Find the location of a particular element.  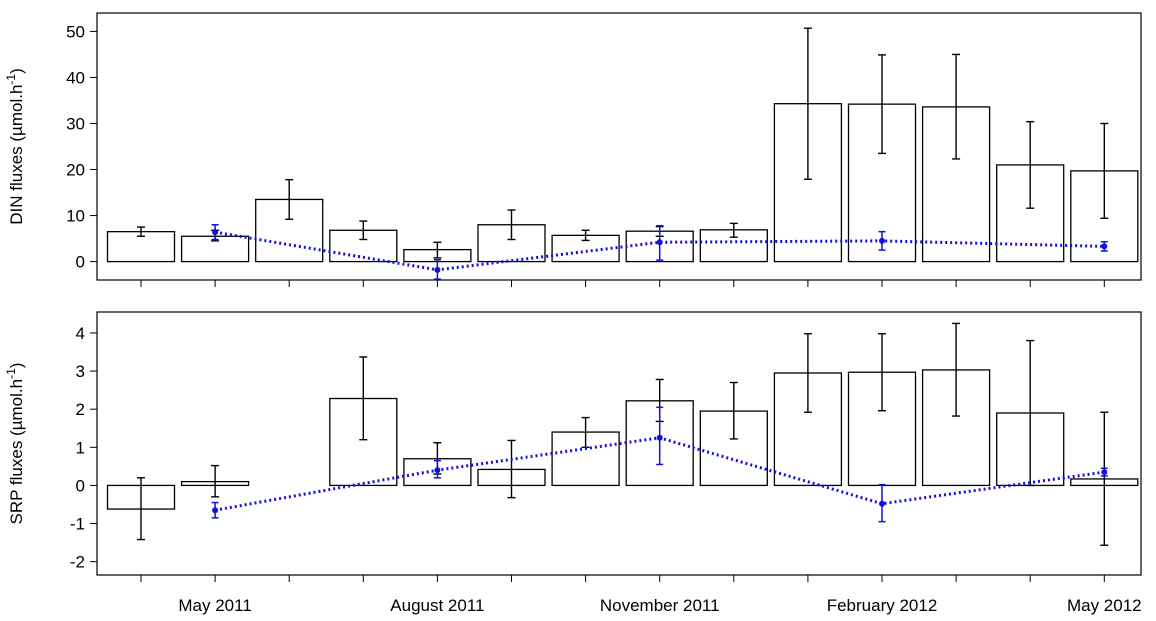

din-bar is located at coordinates (141, 247).